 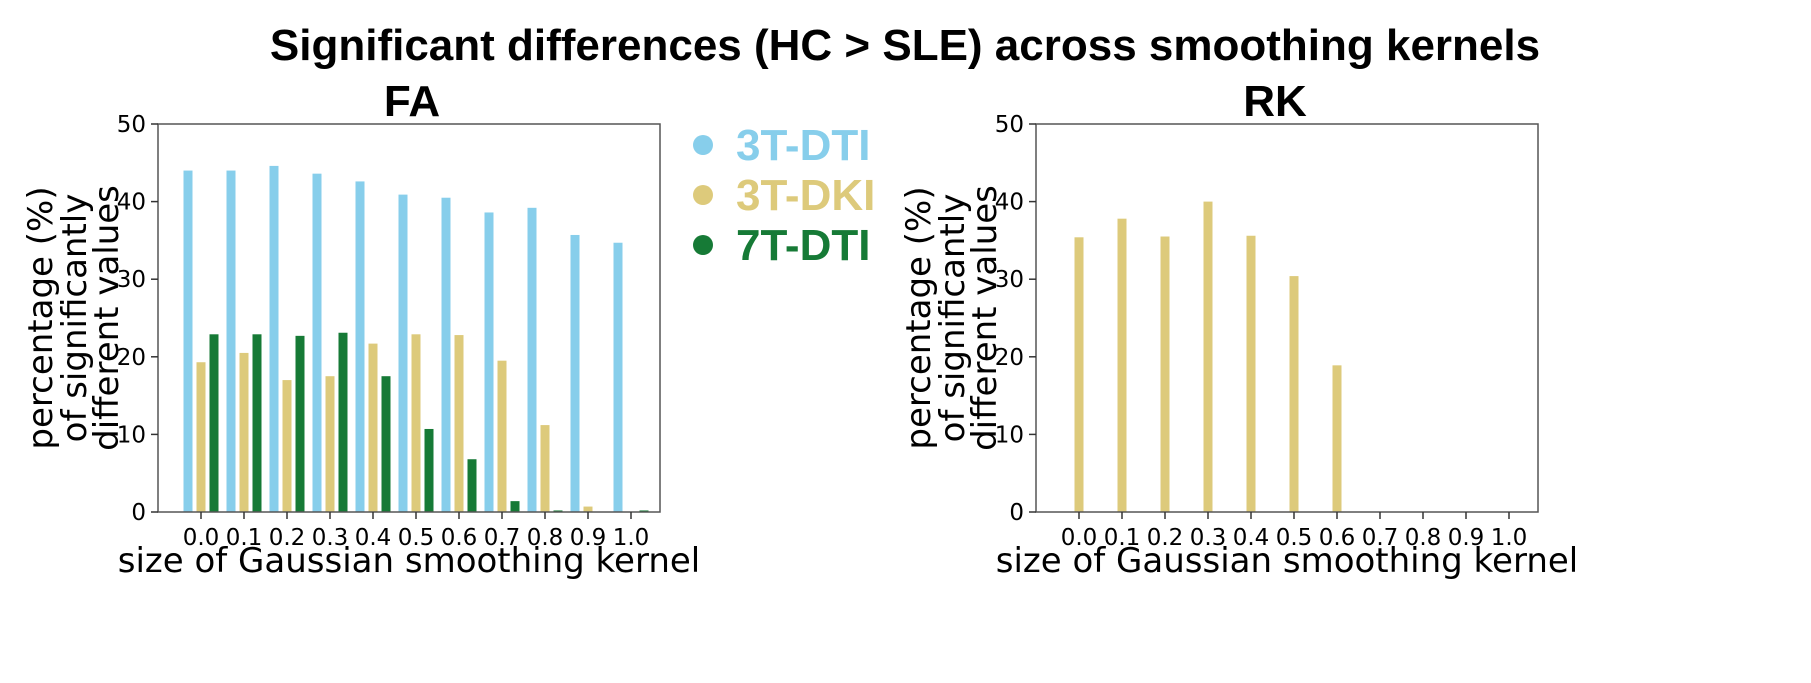 What do you see at coordinates (1208, 356) in the screenshot?
I see `rk-bar-3t-dki-0.3` at bounding box center [1208, 356].